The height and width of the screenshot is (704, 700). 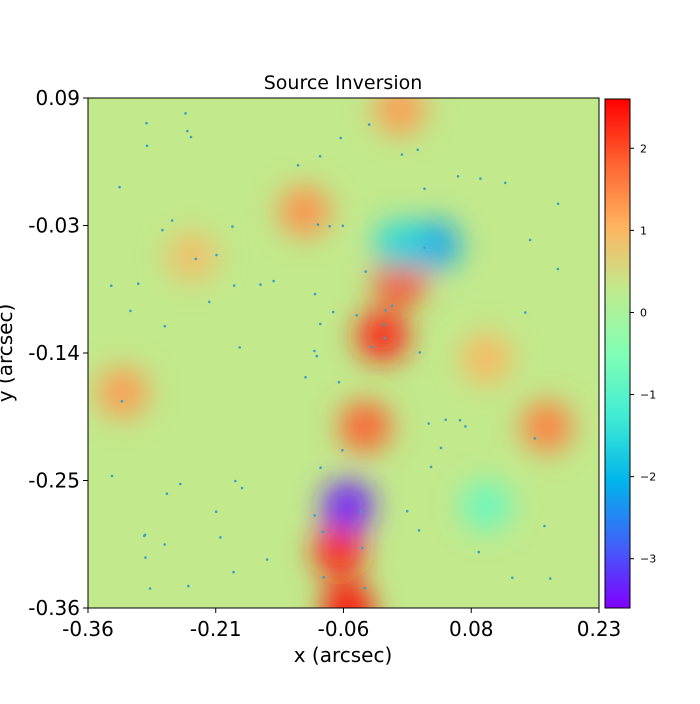 I want to click on colorbar-tick-label: −2, so click(x=648, y=477).